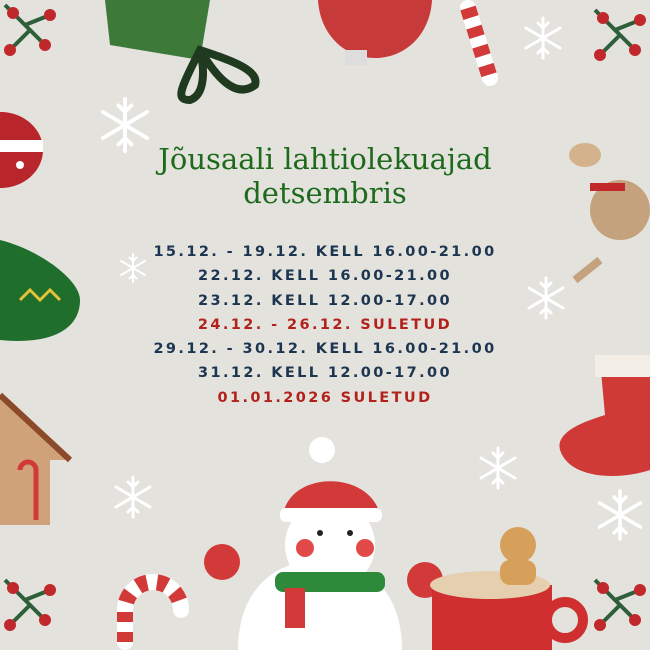  I want to click on title-line-2: detsembris, so click(325, 193).